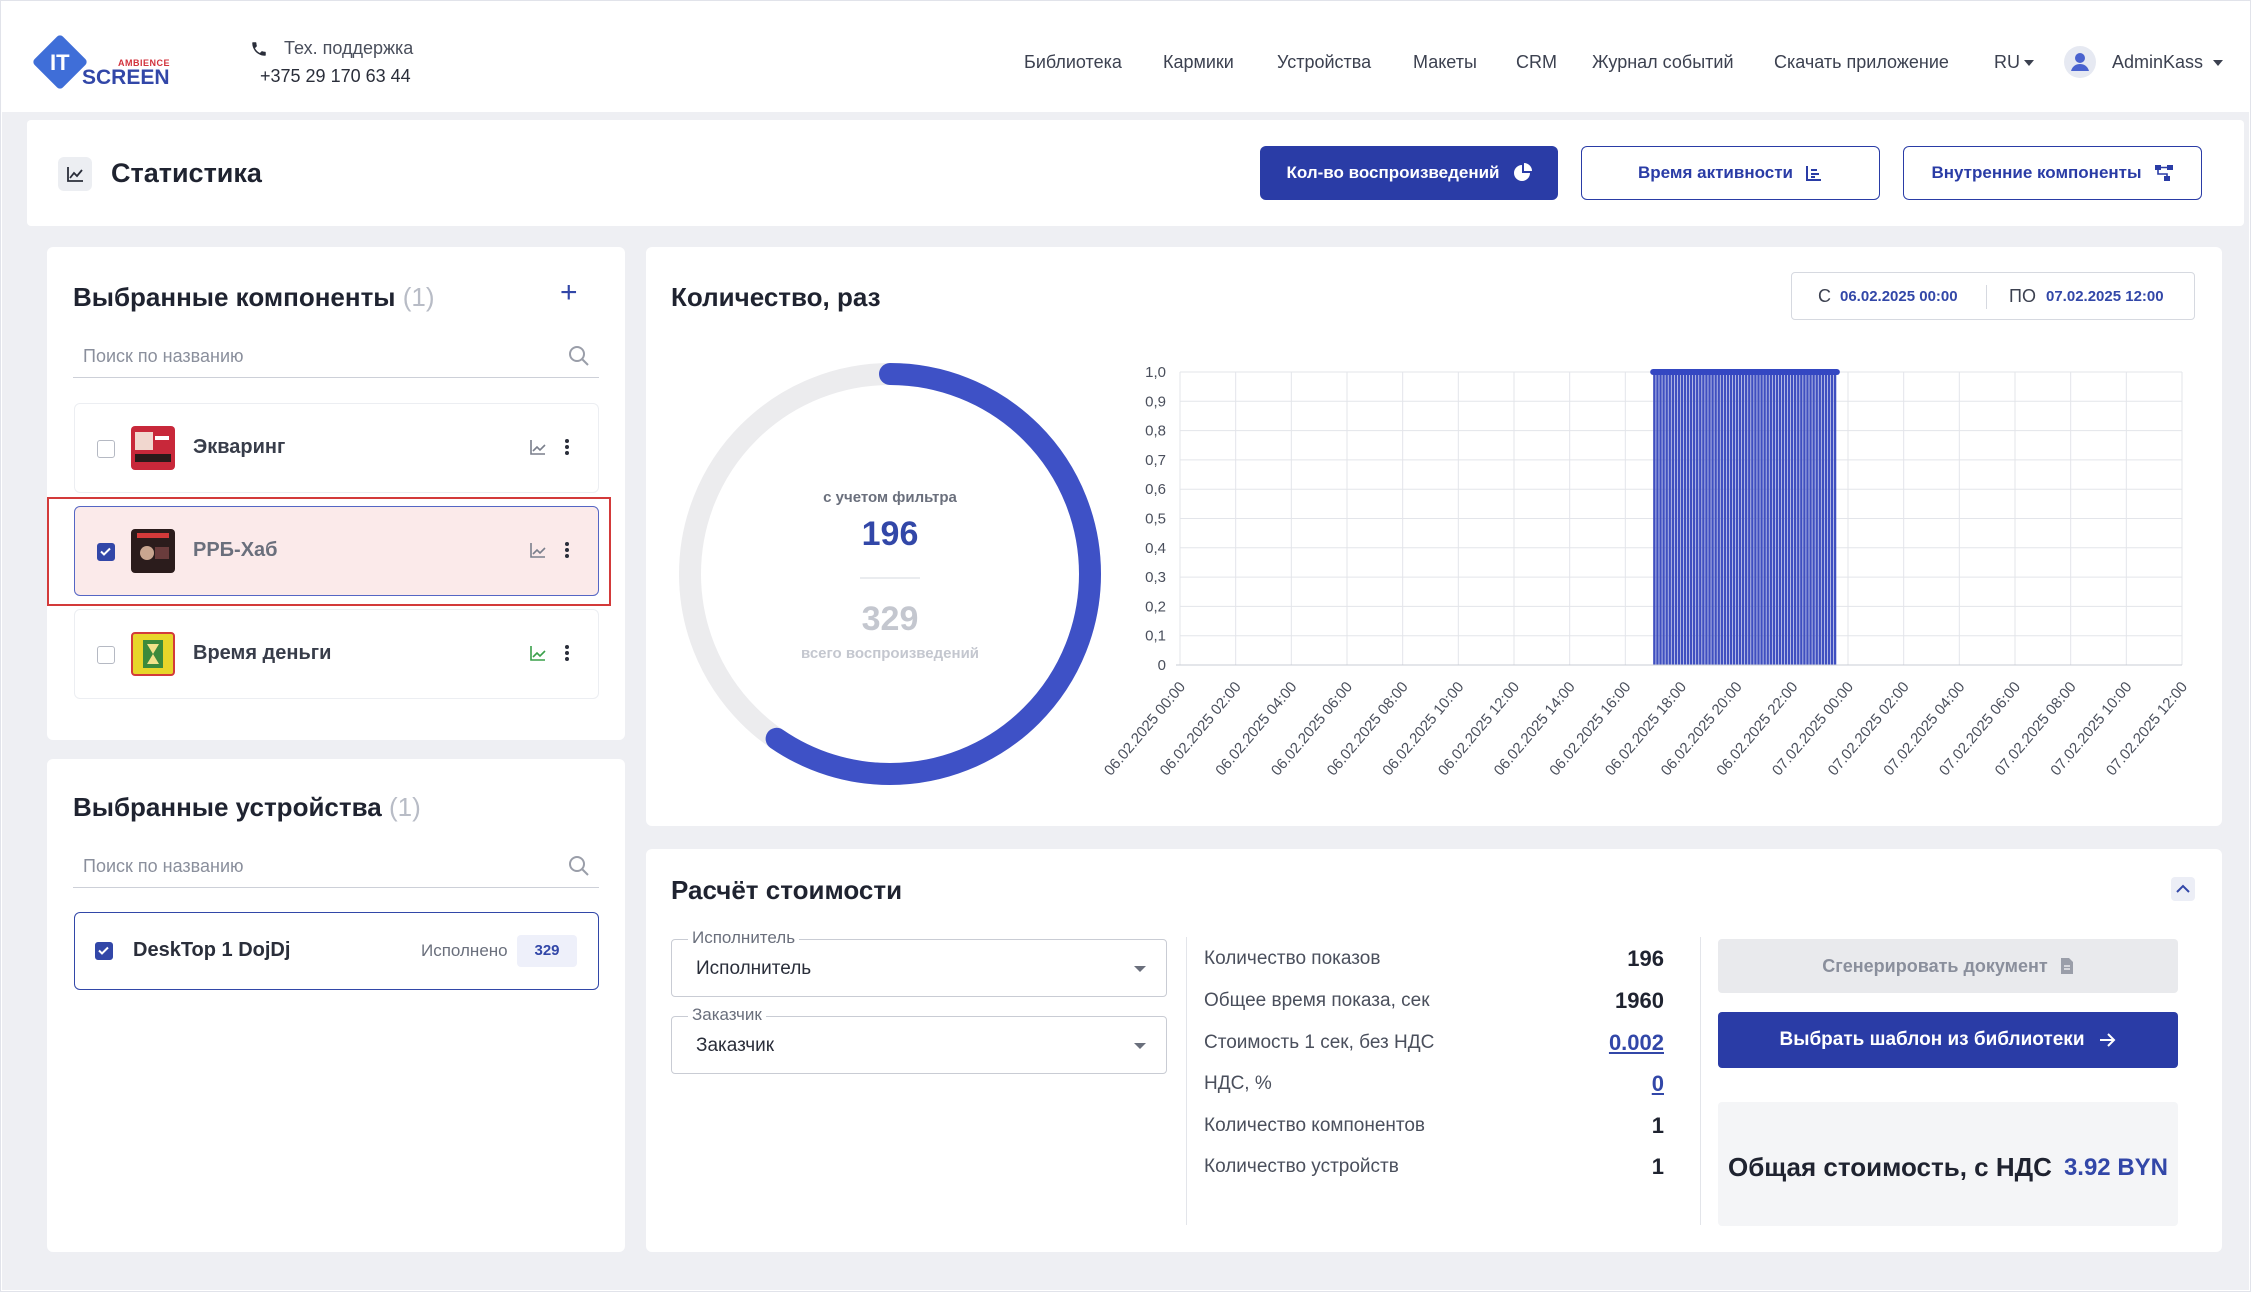 This screenshot has height=1292, width=2251. Describe the element at coordinates (227, 807) in the screenshot. I see `devices-title-text: Выбранные устройства` at that location.